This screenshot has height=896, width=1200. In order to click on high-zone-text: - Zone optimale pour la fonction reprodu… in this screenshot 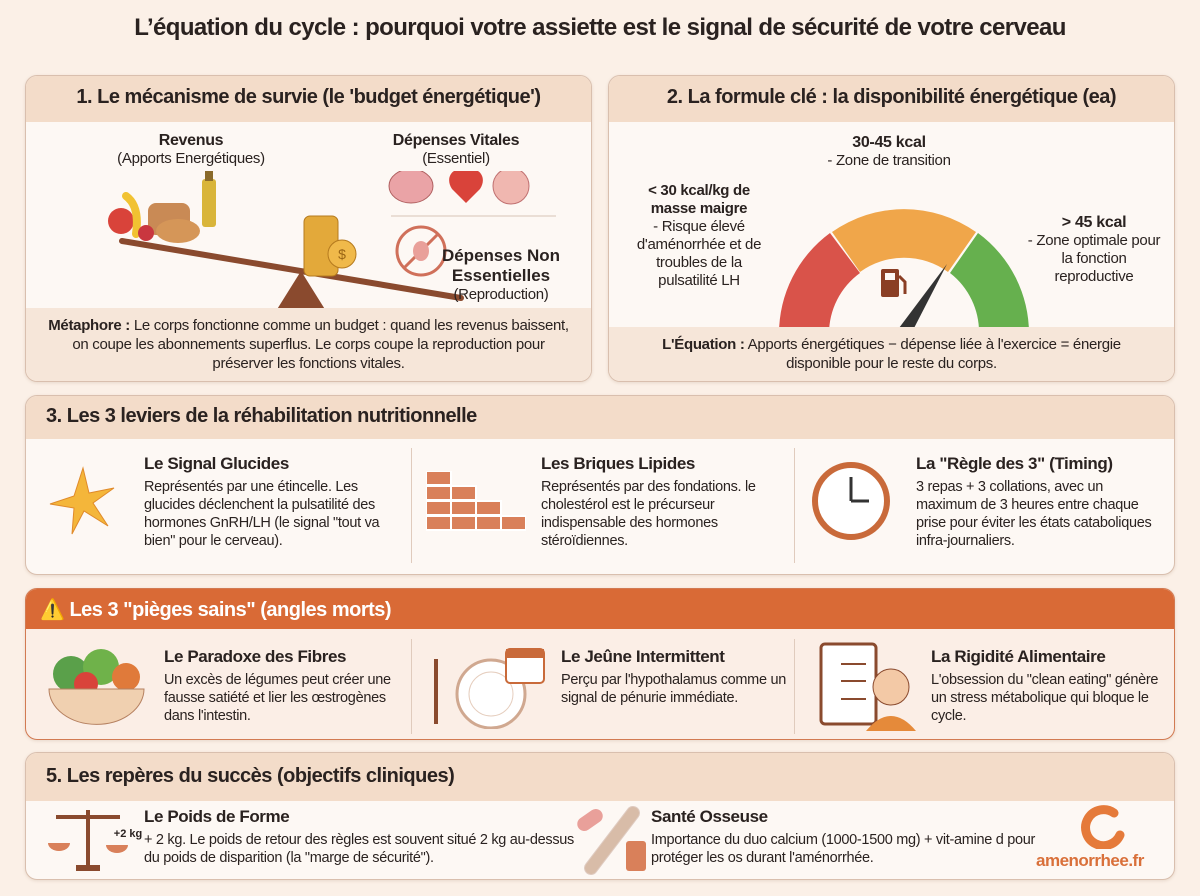, I will do `click(1094, 258)`.